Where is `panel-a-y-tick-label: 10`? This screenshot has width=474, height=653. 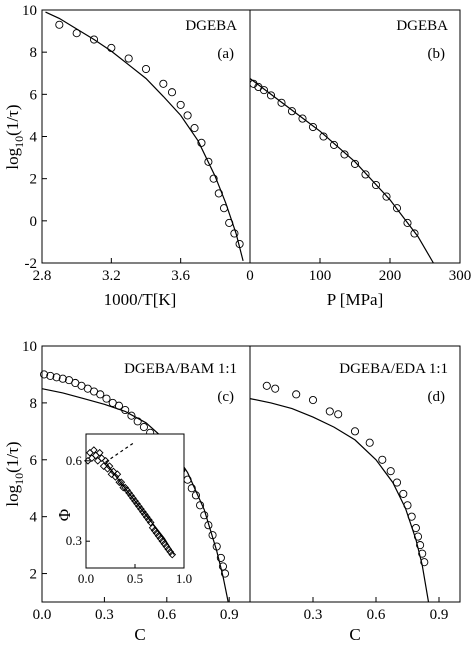 panel-a-y-tick-label: 10 is located at coordinates (29, 11).